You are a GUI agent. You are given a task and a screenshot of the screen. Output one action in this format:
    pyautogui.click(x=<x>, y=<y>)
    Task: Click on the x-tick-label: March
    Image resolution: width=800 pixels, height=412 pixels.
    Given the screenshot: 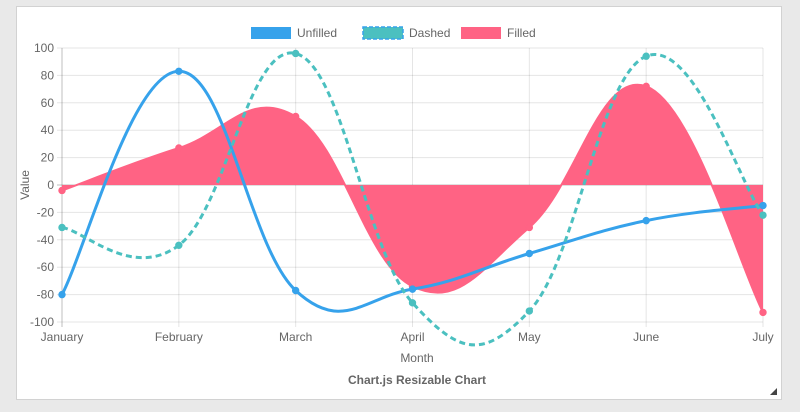 What is the action you would take?
    pyautogui.click(x=295, y=337)
    